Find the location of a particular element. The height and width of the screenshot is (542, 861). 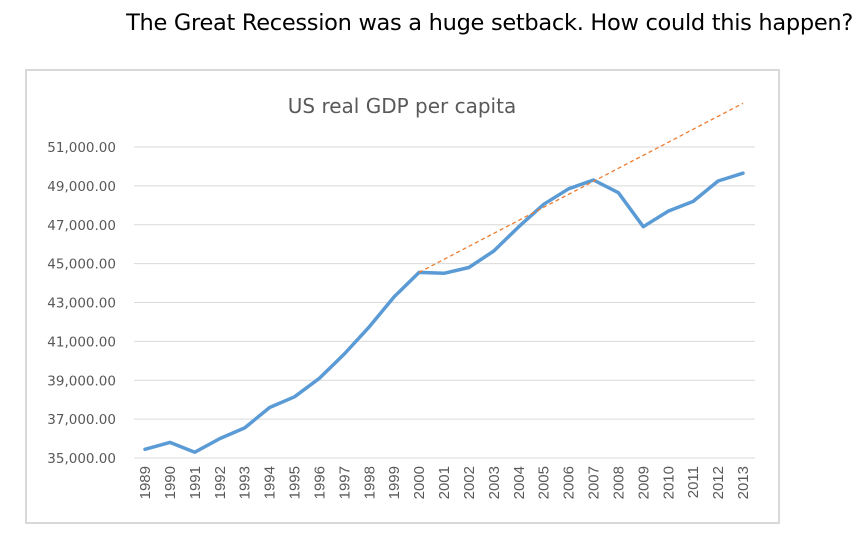

x-tick-label: 2000 is located at coordinates (419, 482).